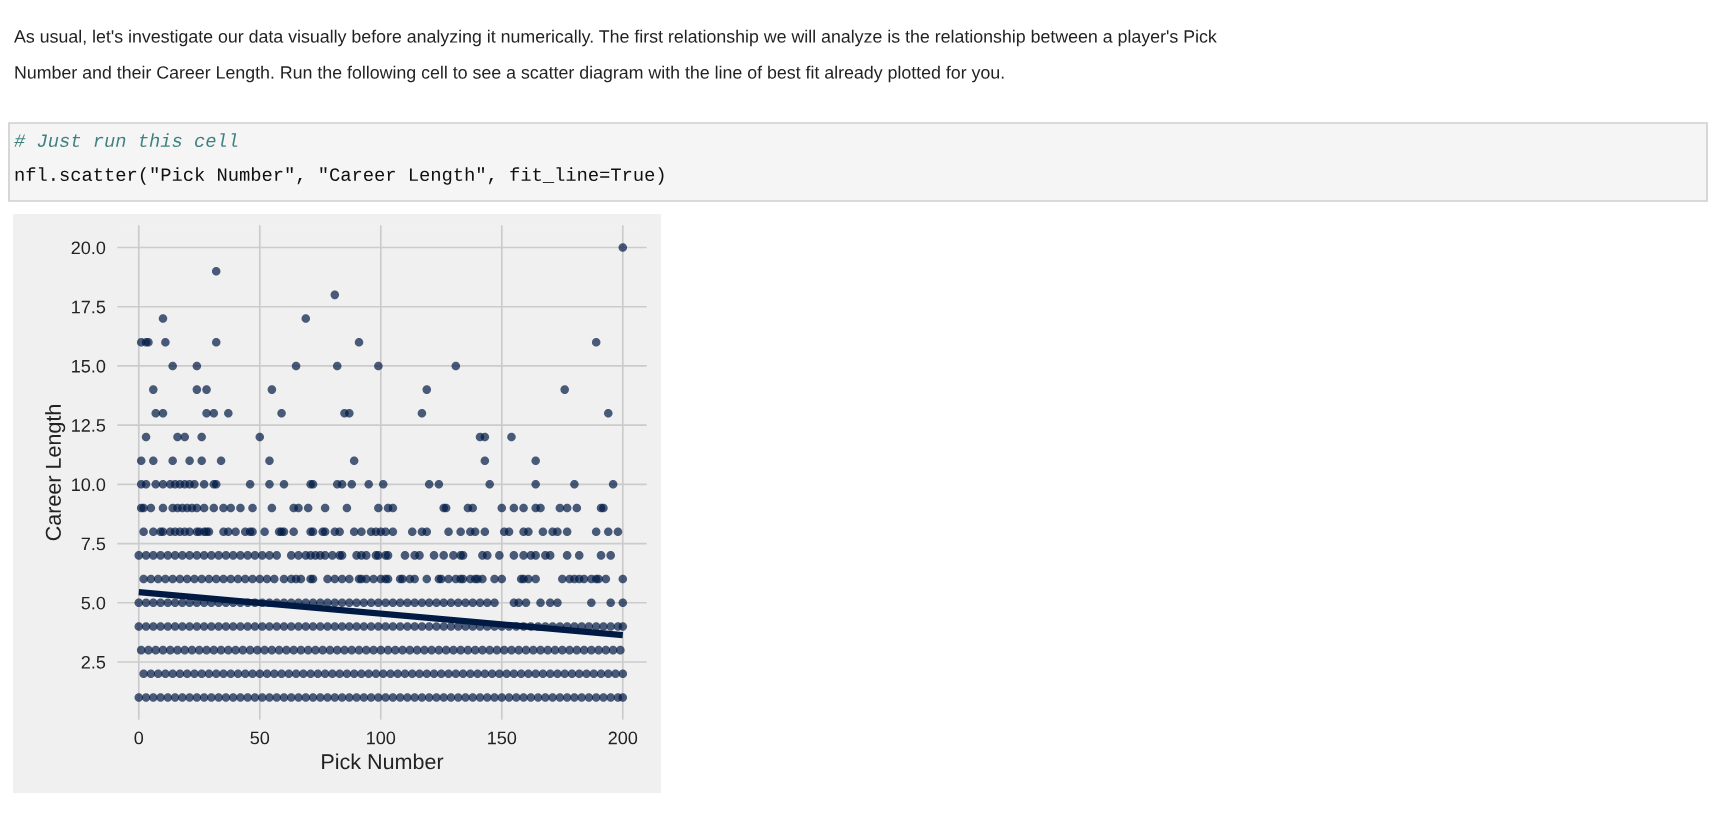  What do you see at coordinates (89, 425) in the screenshot?
I see `y-tick-label: 12.5` at bounding box center [89, 425].